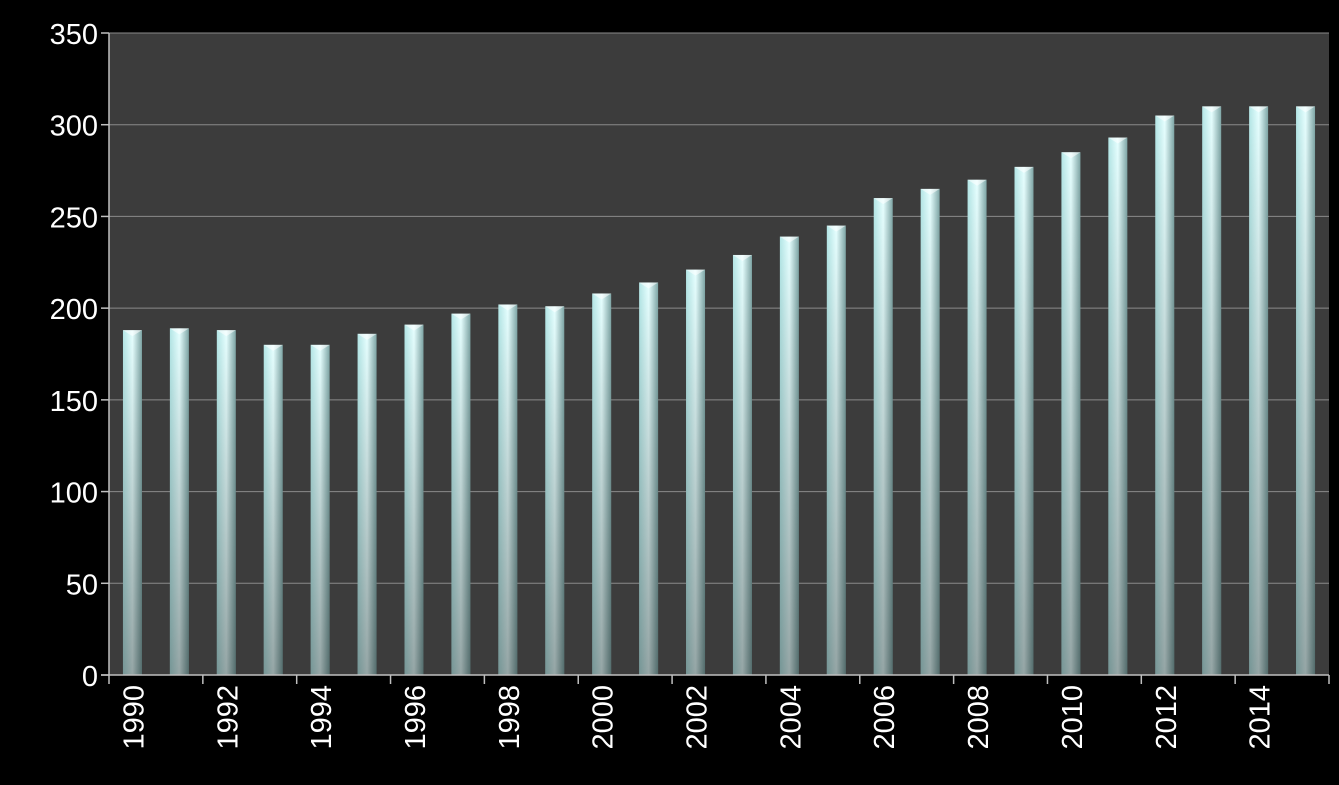  I want to click on y-tick-label: 100, so click(74, 494).